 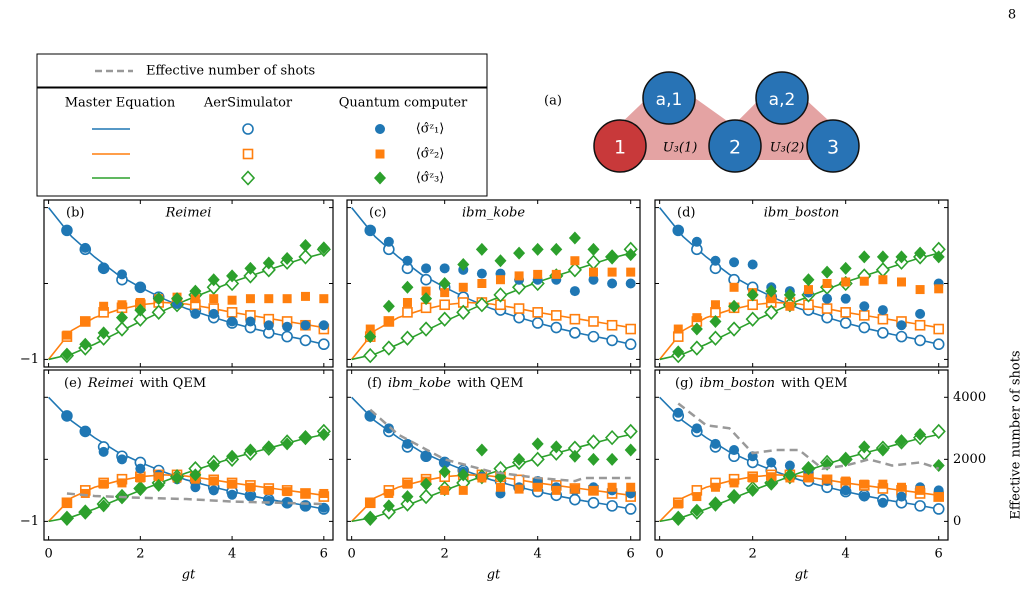 What do you see at coordinates (419, 383) in the screenshot?
I see `panel-title-name: ibm_kobe` at bounding box center [419, 383].